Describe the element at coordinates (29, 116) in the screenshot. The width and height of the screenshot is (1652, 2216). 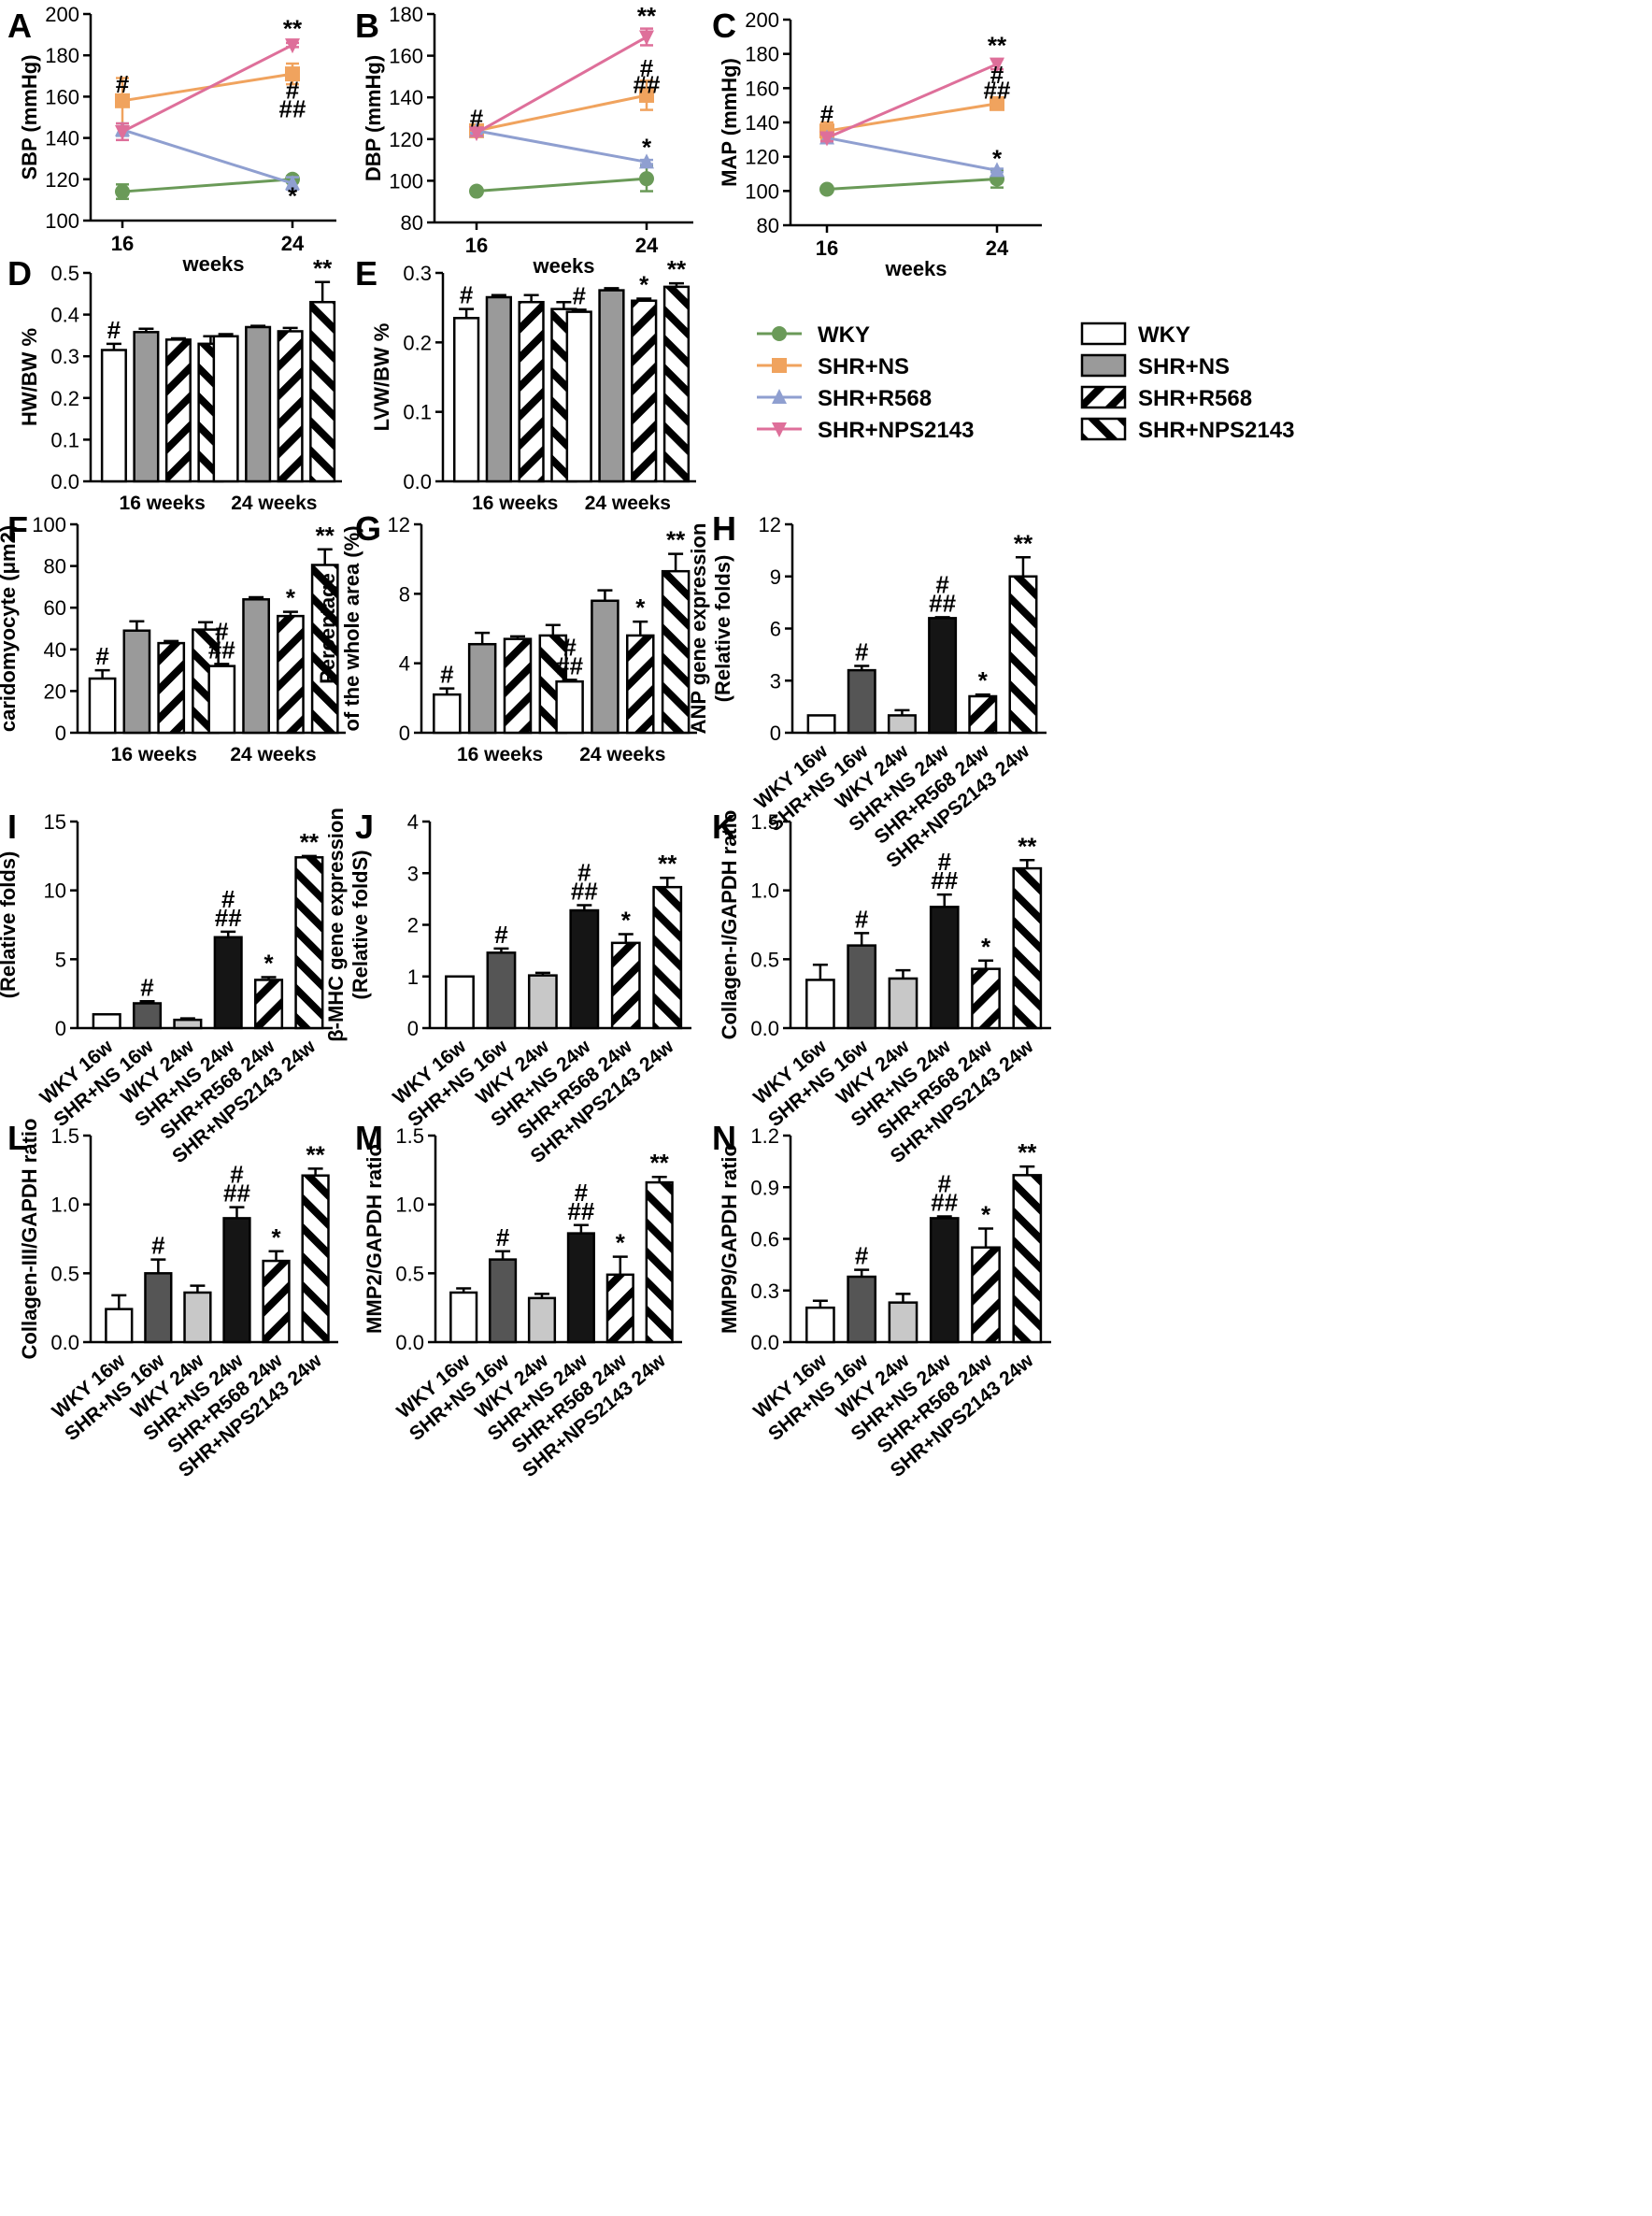
I see `y-axis-label: SBP (mmHg)` at that location.